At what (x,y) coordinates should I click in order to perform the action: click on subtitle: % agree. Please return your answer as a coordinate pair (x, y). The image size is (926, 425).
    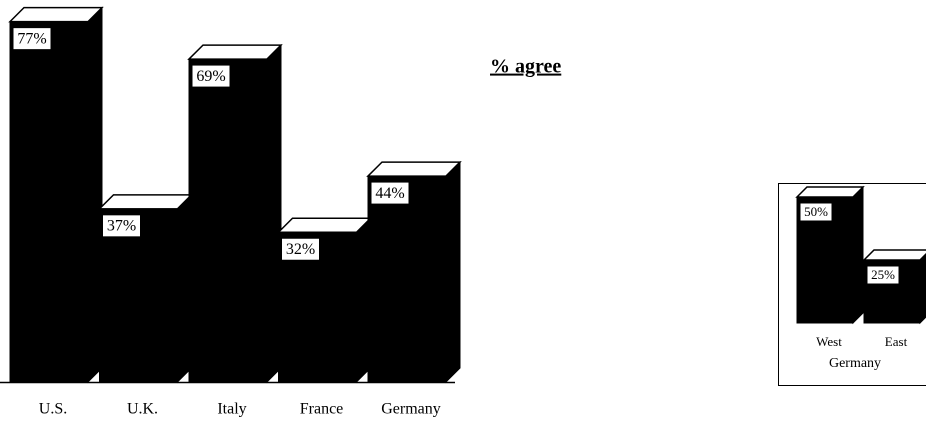
    Looking at the image, I should click on (525, 67).